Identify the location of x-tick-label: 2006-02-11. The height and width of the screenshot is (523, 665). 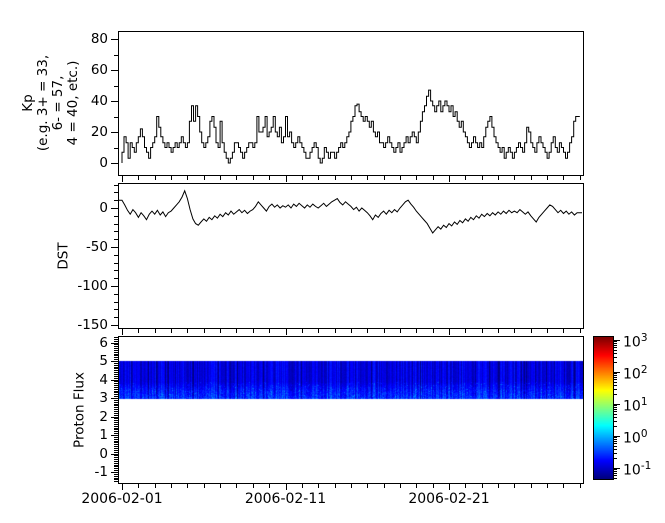
(285, 499).